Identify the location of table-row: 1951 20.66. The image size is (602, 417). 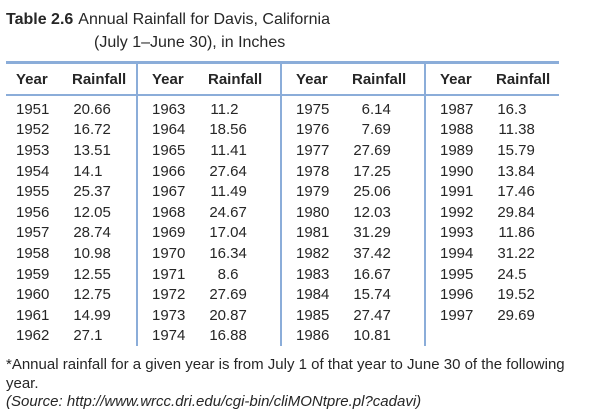
(76, 109).